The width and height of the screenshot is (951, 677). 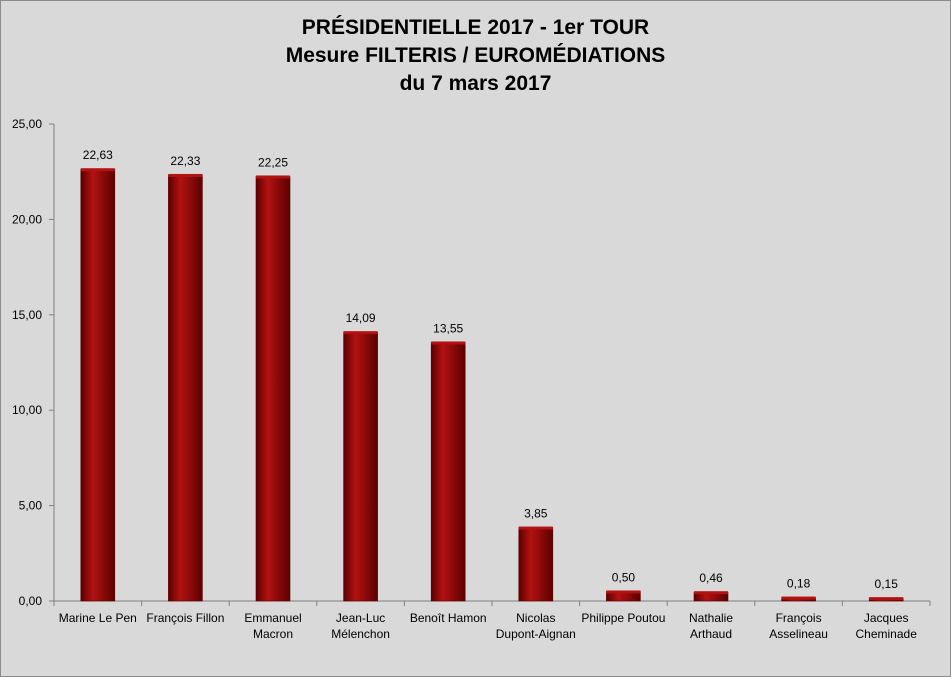 What do you see at coordinates (448, 328) in the screenshot?
I see `data-label: 13,55` at bounding box center [448, 328].